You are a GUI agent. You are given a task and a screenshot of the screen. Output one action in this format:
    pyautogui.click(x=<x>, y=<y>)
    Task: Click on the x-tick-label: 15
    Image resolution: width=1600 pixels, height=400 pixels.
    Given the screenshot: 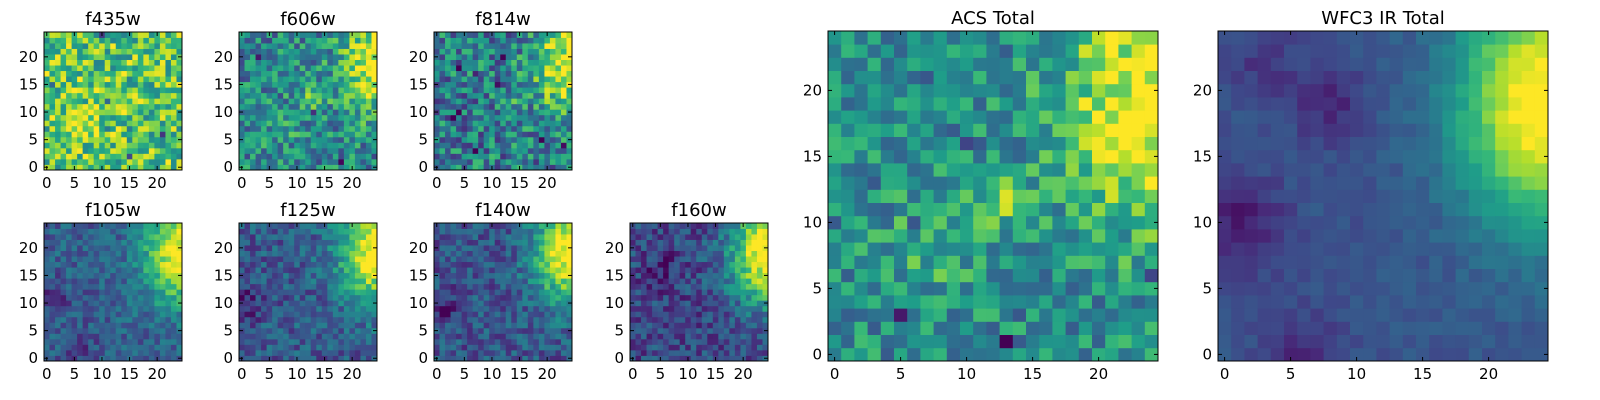 What is the action you would take?
    pyautogui.click(x=324, y=374)
    